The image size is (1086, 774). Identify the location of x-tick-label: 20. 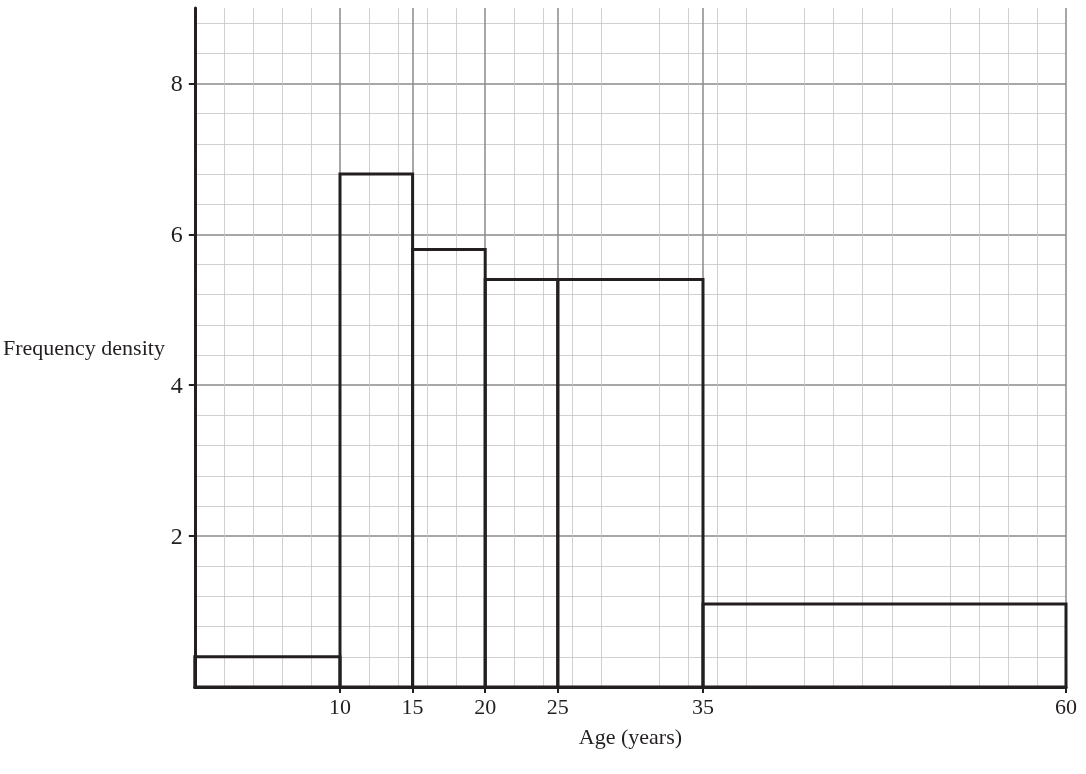
(485, 706).